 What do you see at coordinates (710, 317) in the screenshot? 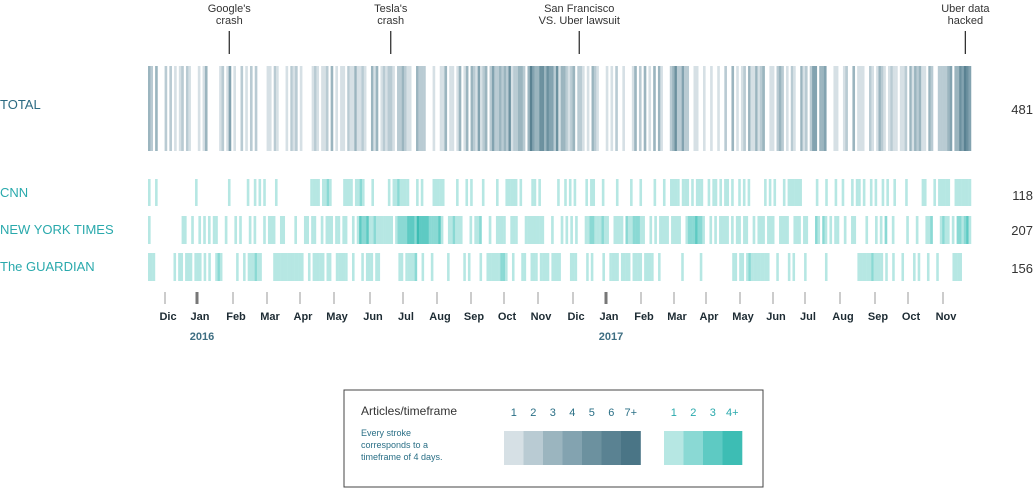
I see `month-label: Apr` at bounding box center [710, 317].